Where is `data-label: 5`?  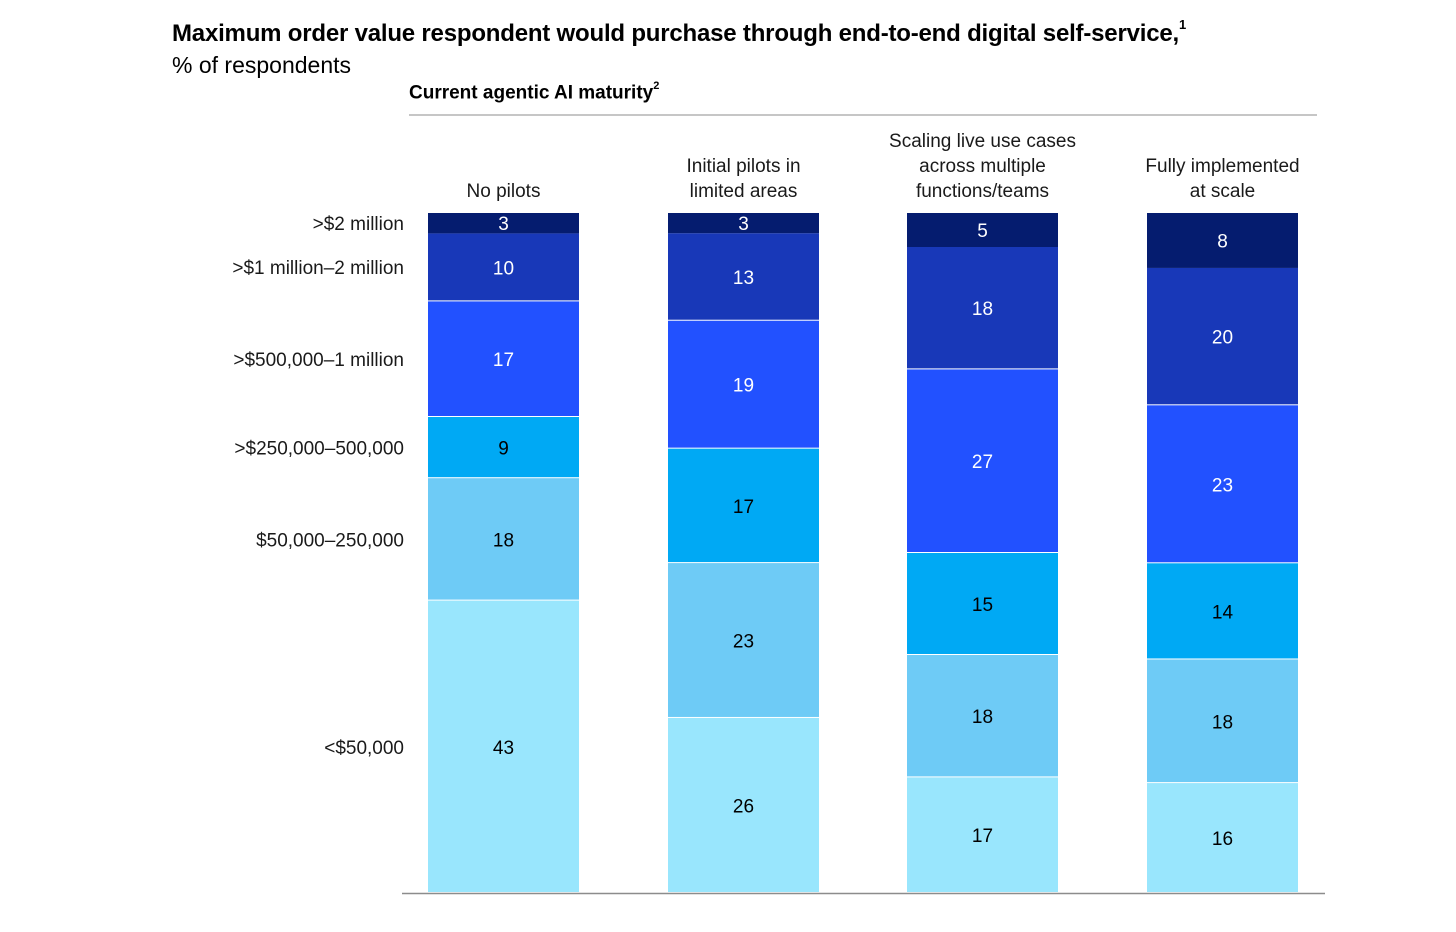 data-label: 5 is located at coordinates (982, 231).